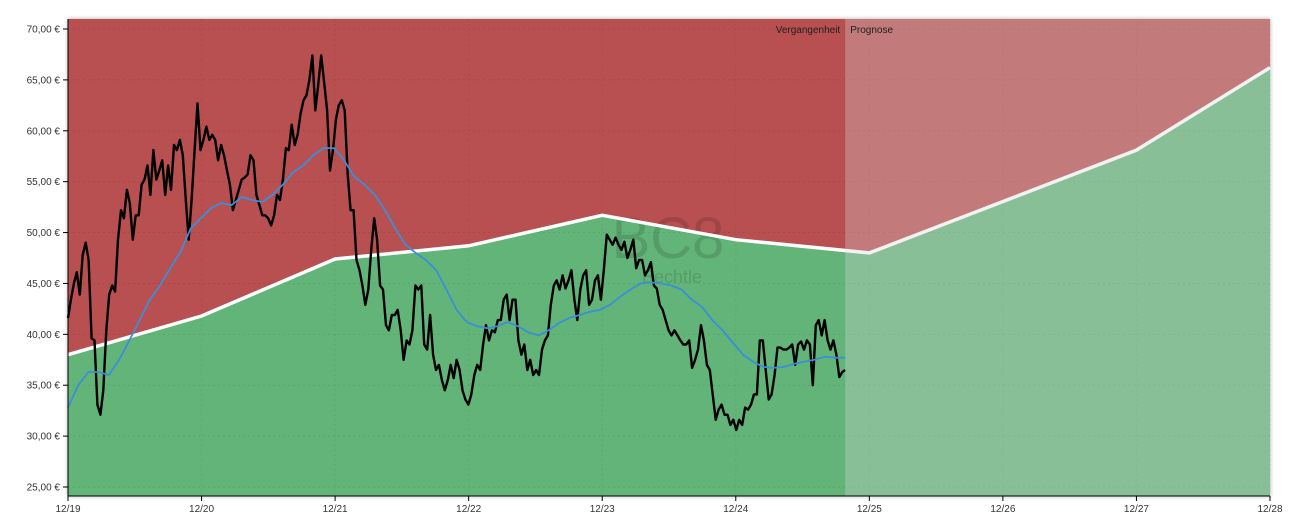 The image size is (1308, 522). What do you see at coordinates (44, 131) in the screenshot?
I see `y-tick-label: 60,00 €` at bounding box center [44, 131].